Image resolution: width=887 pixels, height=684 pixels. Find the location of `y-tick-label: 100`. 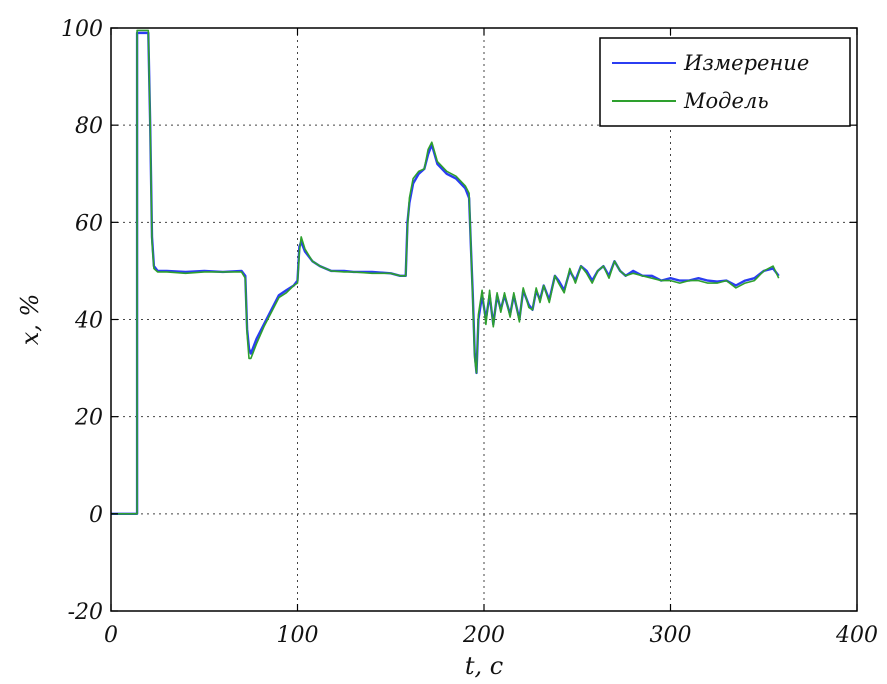

y-tick-label: 100 is located at coordinates (82, 29).